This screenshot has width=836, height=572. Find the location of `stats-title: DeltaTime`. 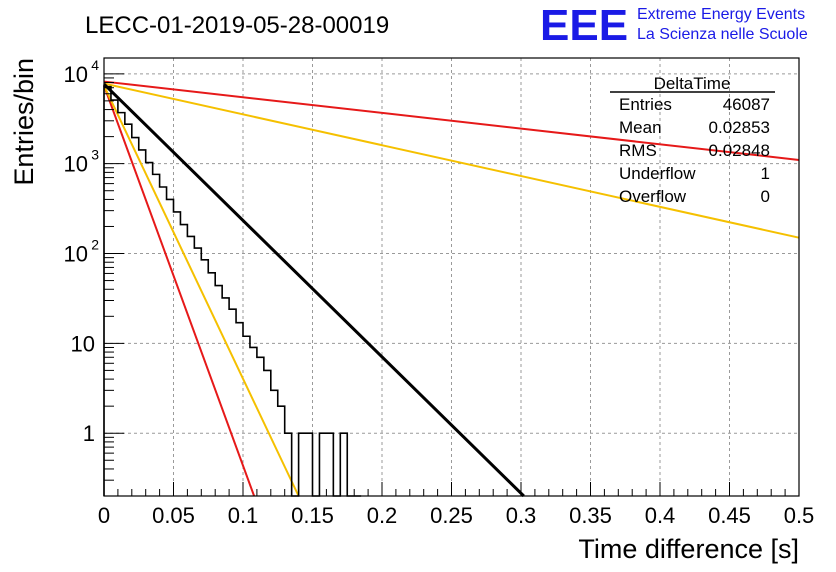

stats-title: DeltaTime is located at coordinates (692, 83).